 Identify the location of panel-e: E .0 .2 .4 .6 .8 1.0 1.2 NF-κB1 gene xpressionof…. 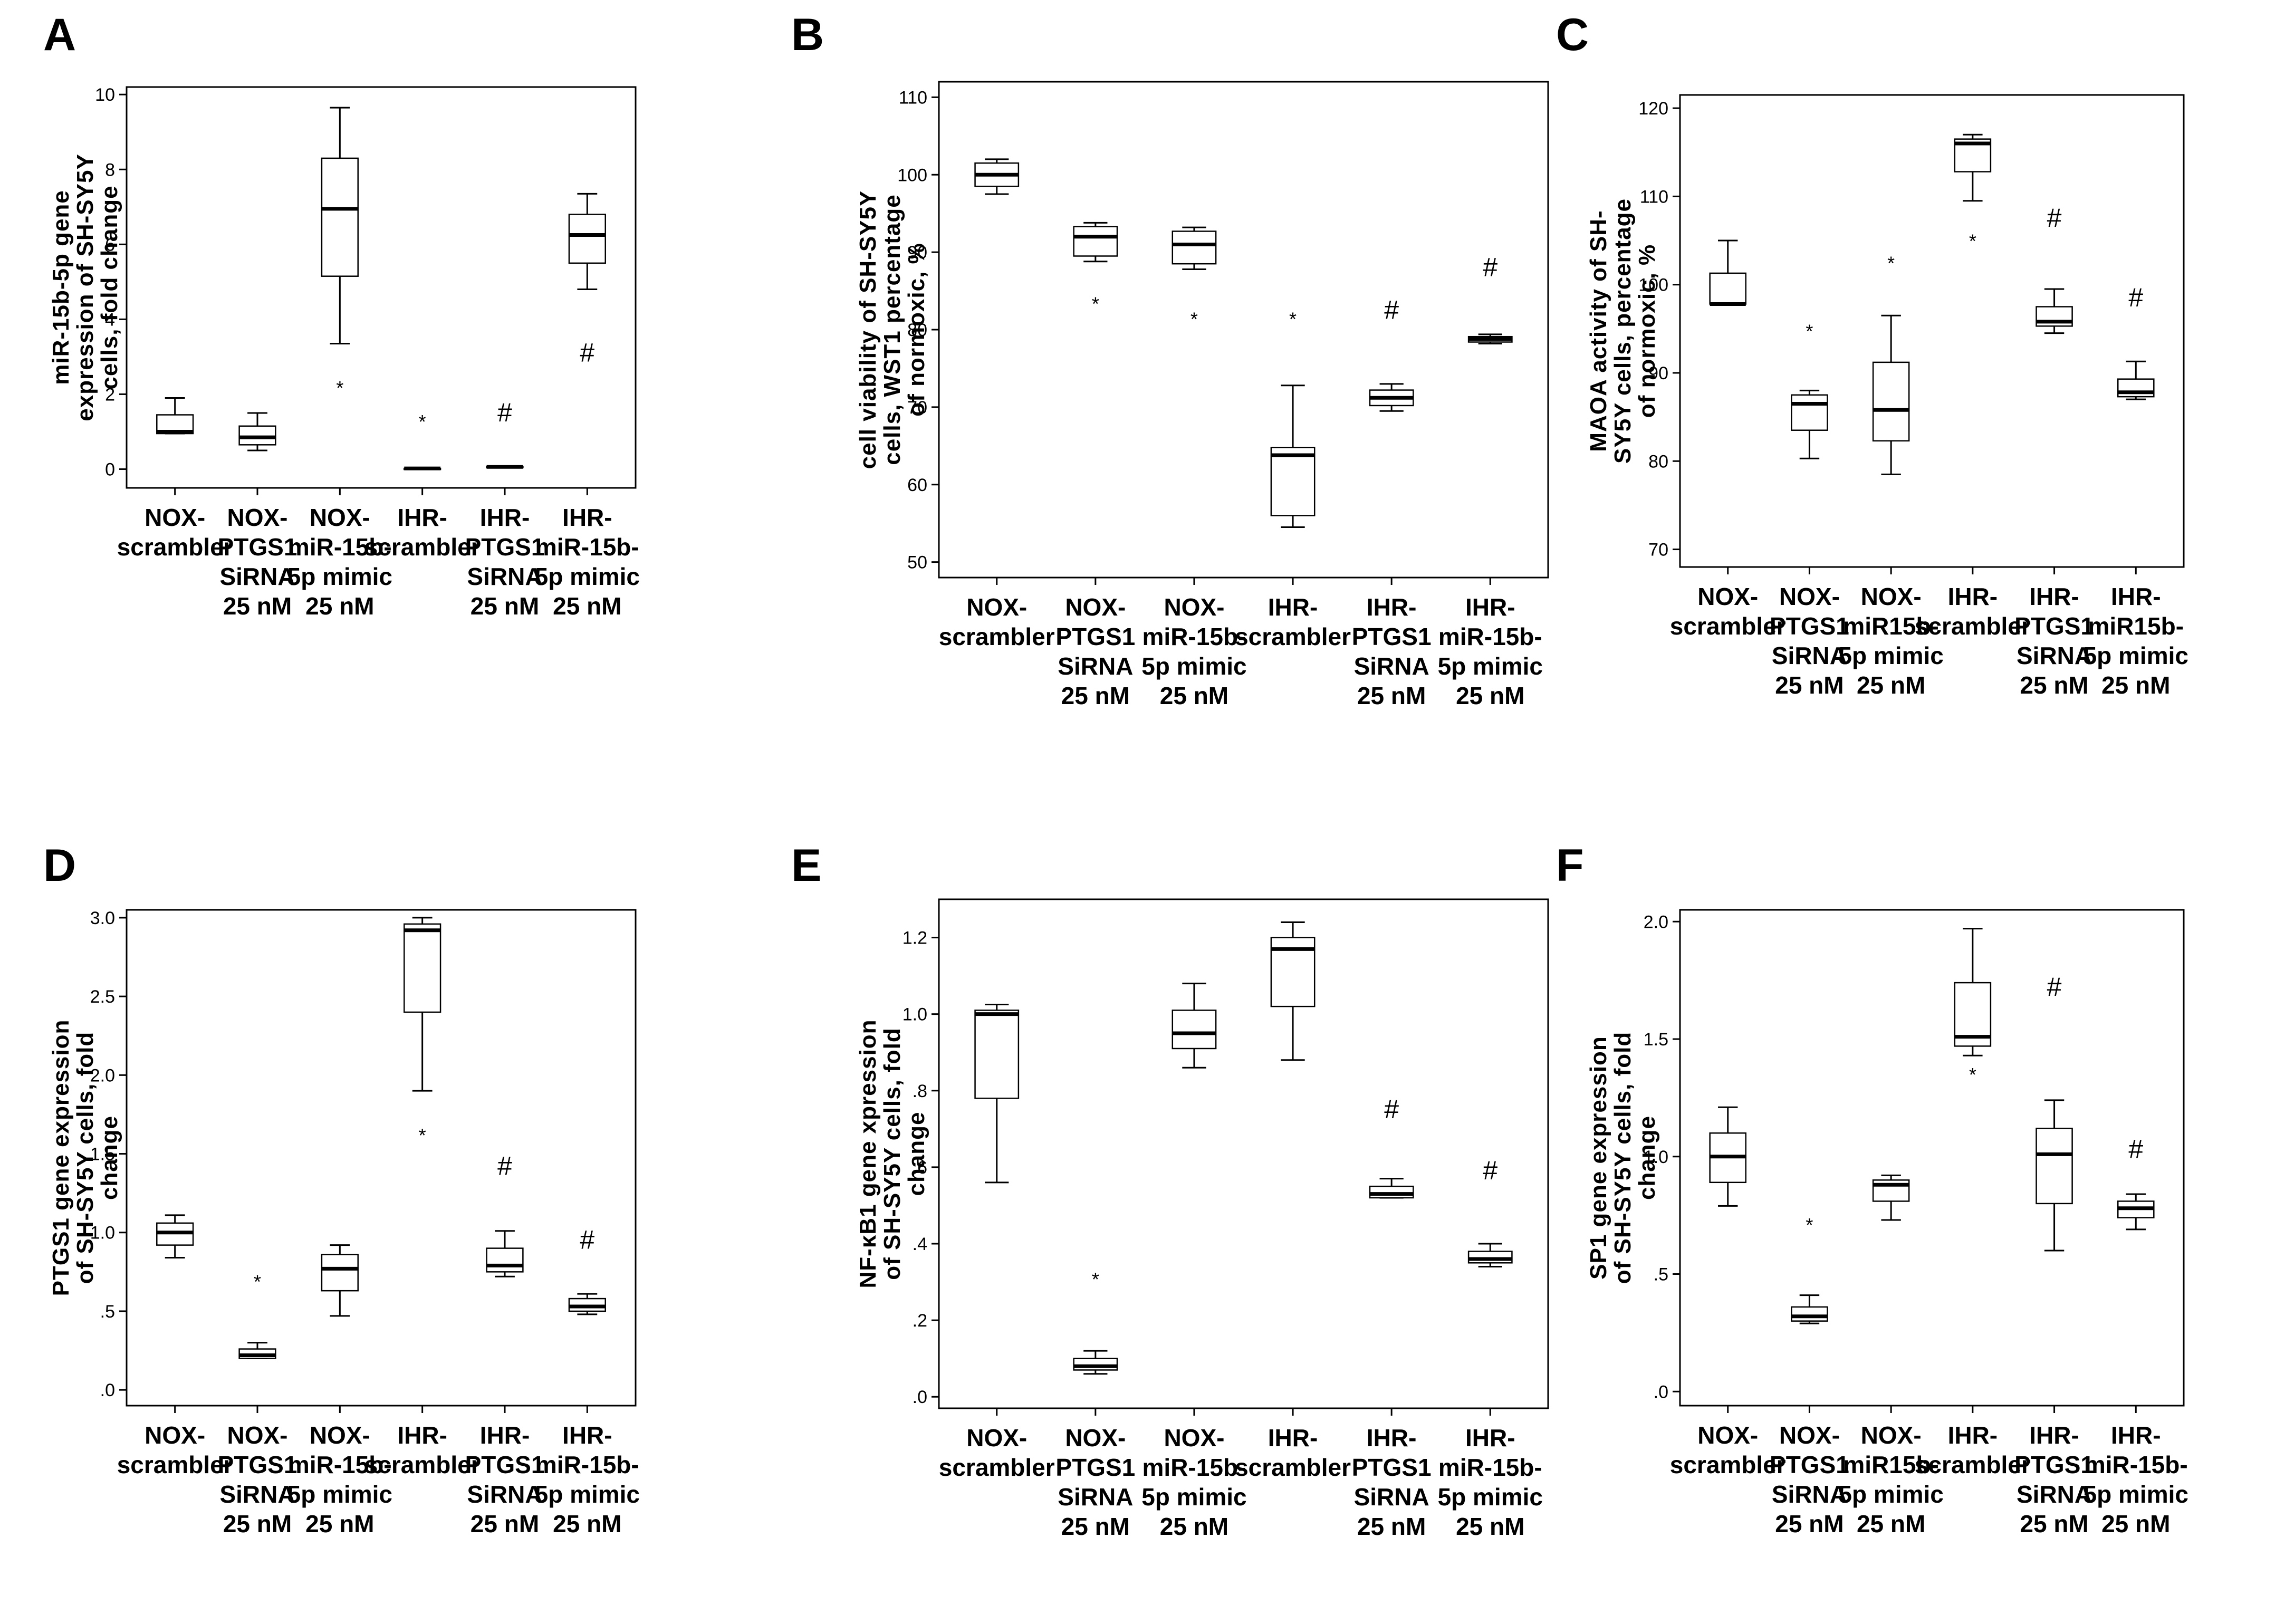
(1170, 1190).